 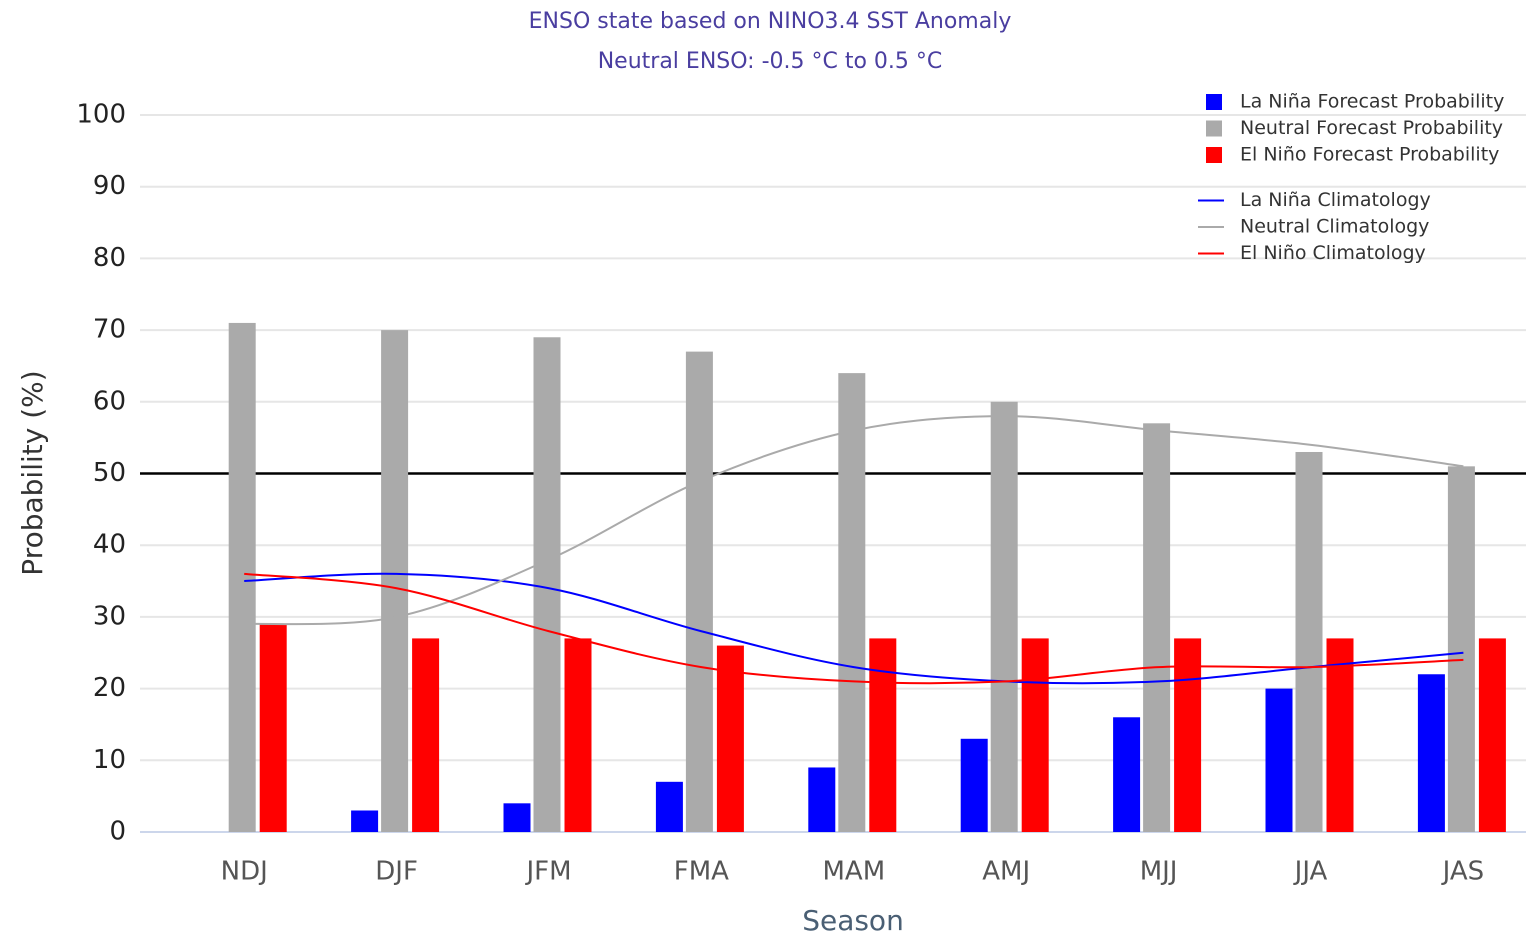 What do you see at coordinates (396, 872) in the screenshot?
I see `x-tick-label: DJF` at bounding box center [396, 872].